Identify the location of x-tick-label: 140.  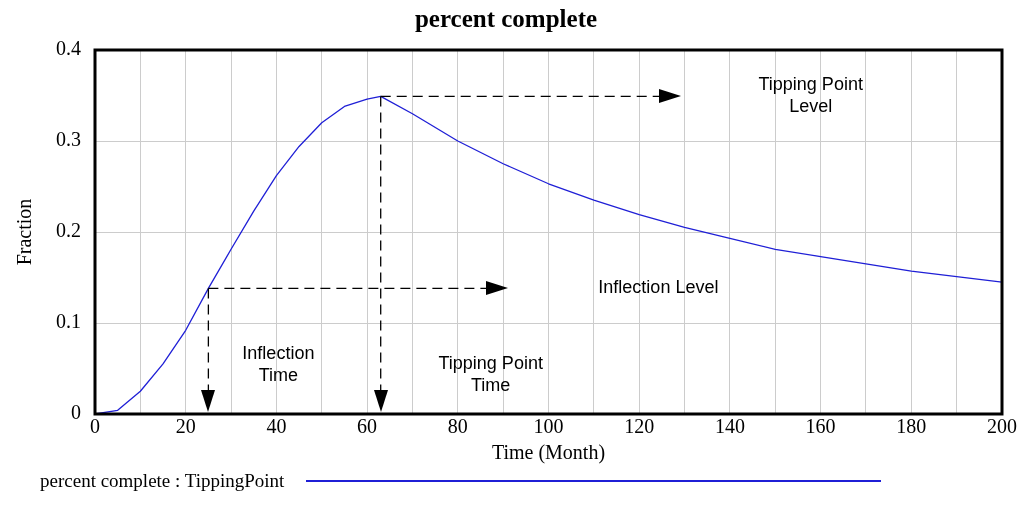
(729, 426).